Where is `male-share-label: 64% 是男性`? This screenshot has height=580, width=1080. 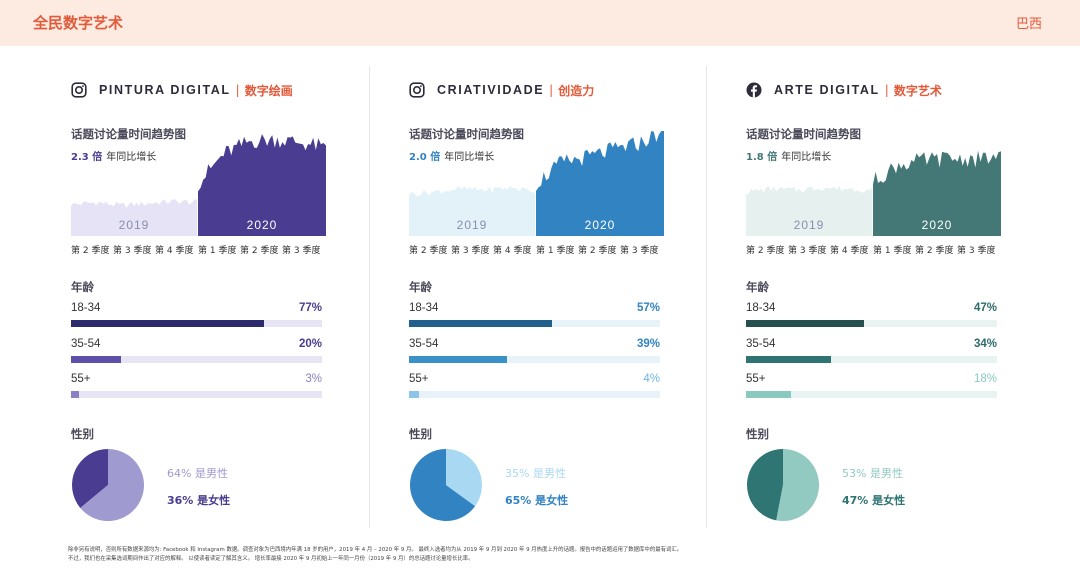 male-share-label: 64% 是男性 is located at coordinates (197, 473).